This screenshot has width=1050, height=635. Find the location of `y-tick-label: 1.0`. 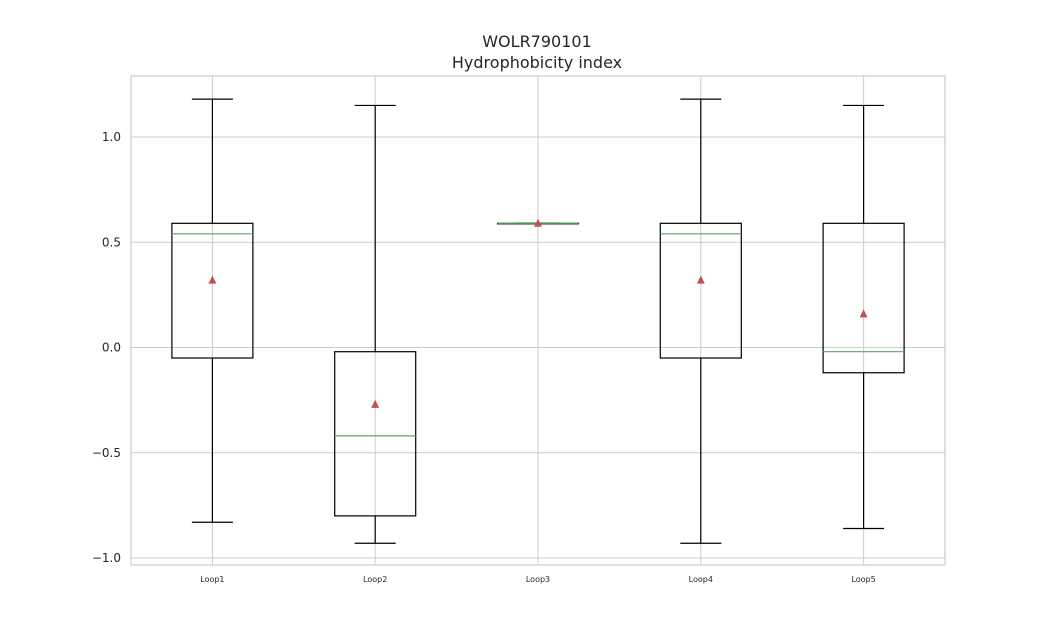

y-tick-label: 1.0 is located at coordinates (111, 137).